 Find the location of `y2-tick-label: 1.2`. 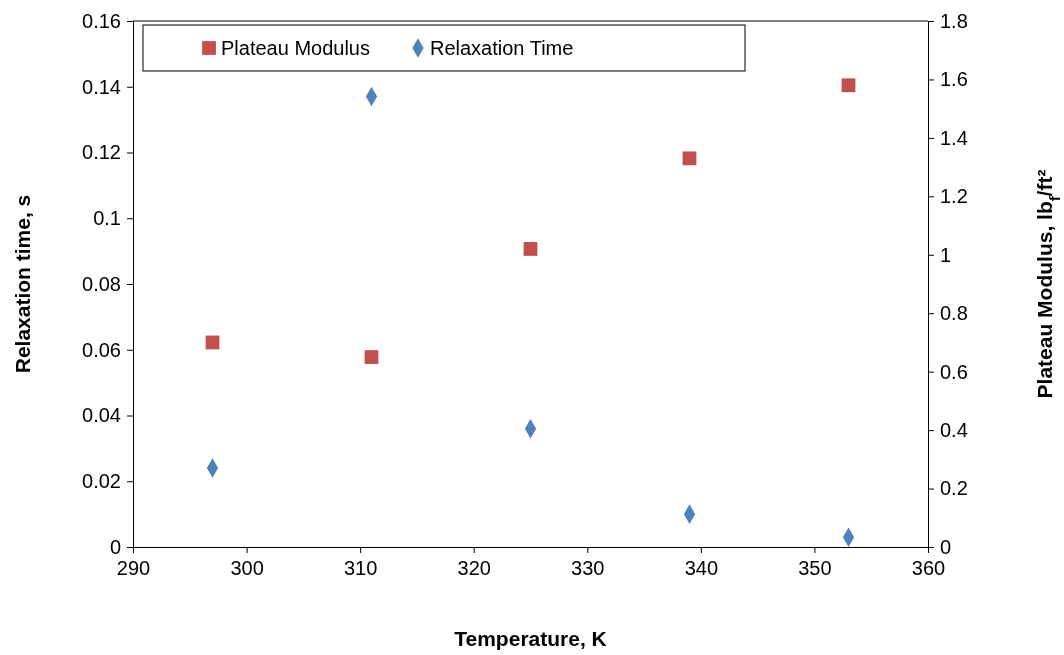

y2-tick-label: 1.2 is located at coordinates (954, 196).